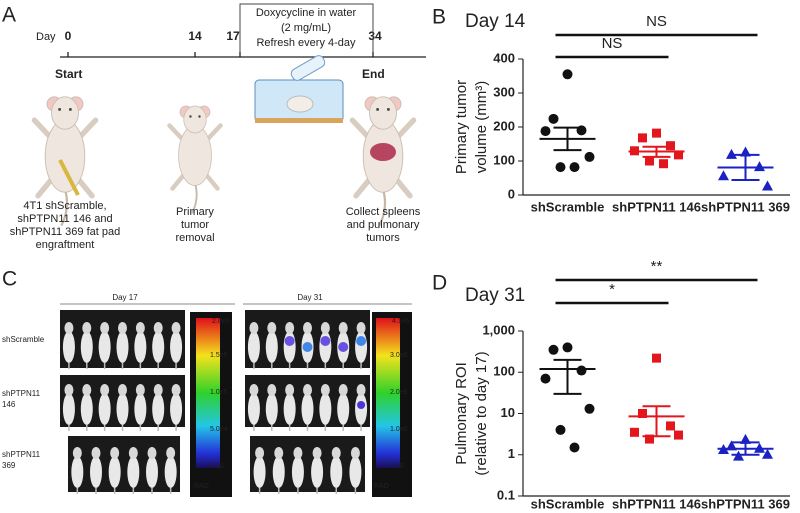 Image resolution: width=800 pixels, height=513 pixels. I want to click on caption: engraftment, so click(65, 245).